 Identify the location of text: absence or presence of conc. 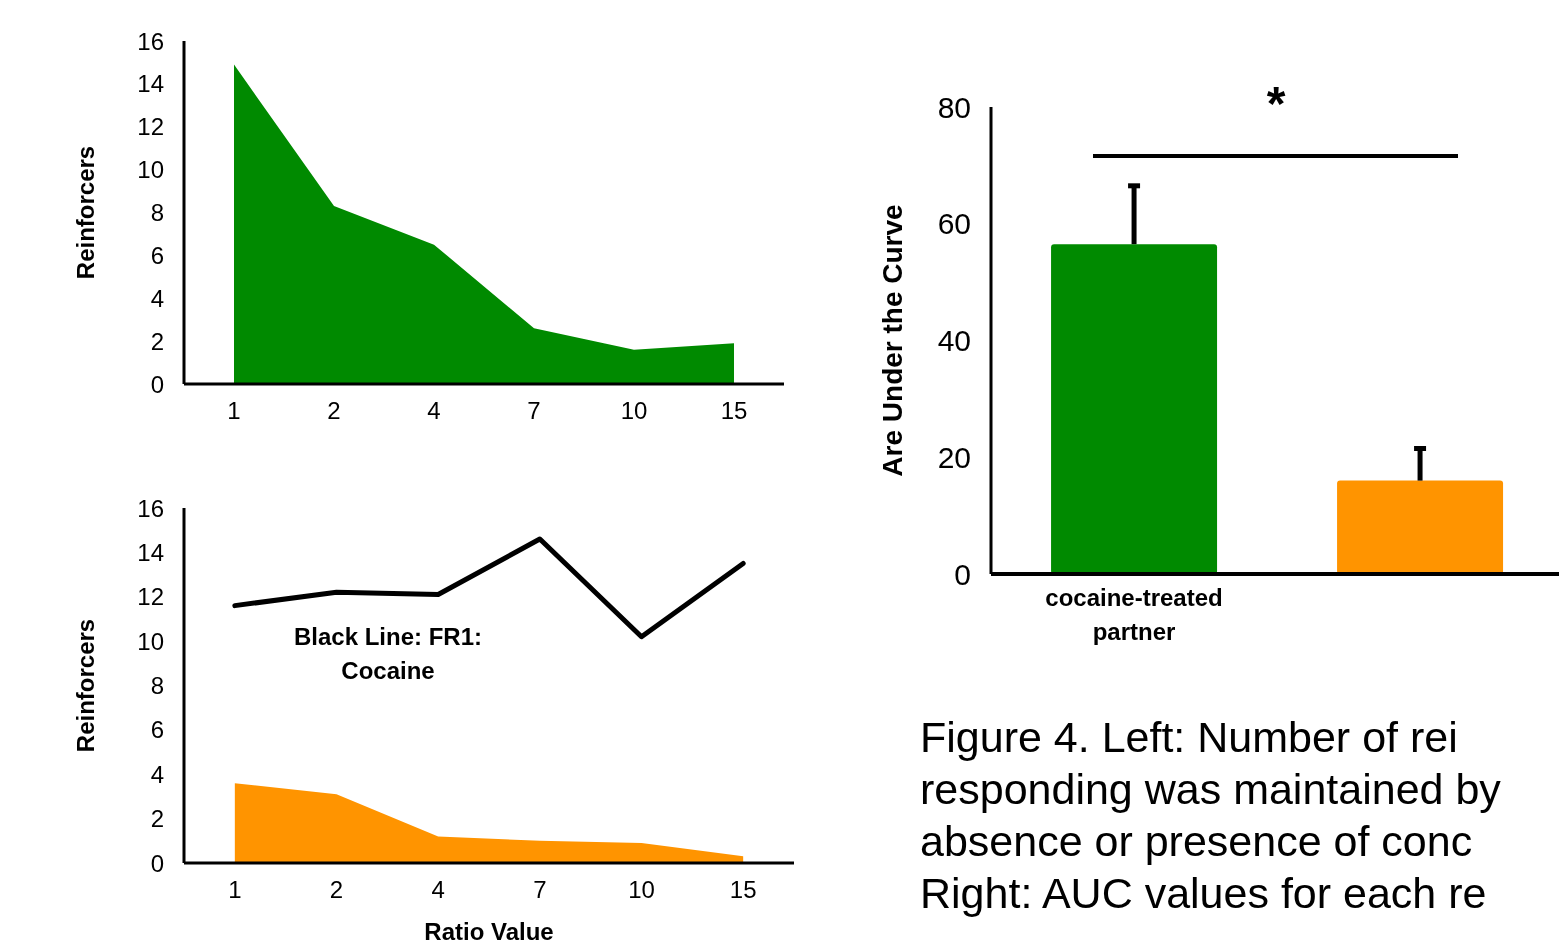
(1197, 841).